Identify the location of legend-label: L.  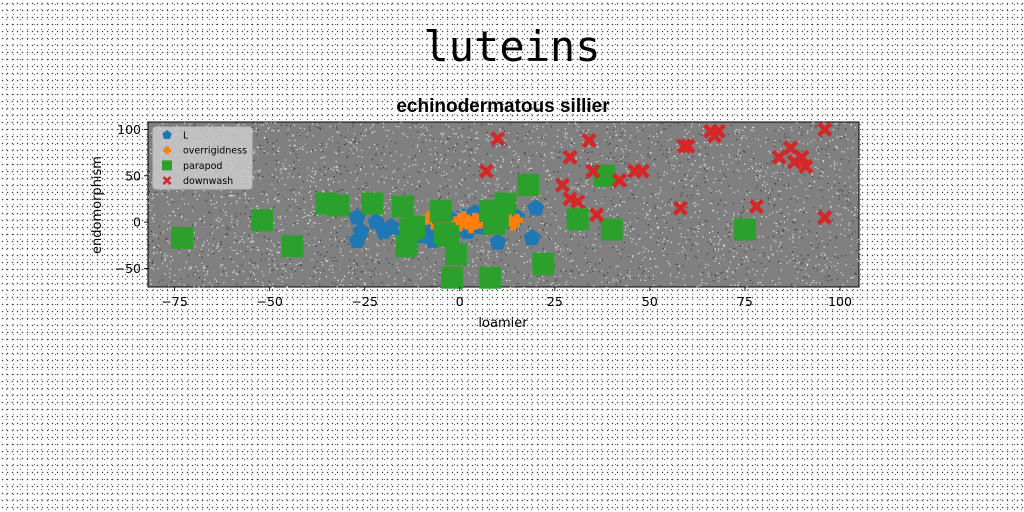
(186, 136).